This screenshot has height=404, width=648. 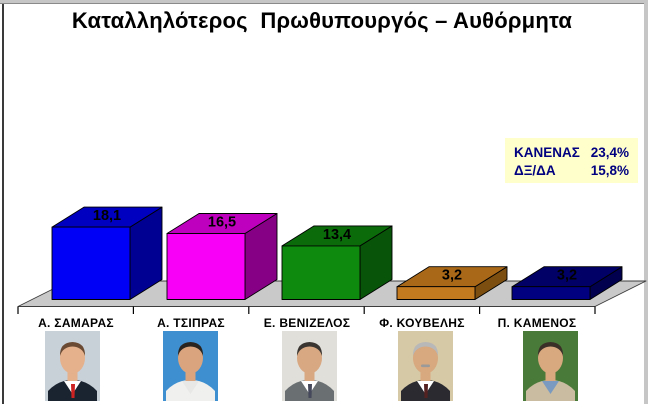 I want to click on portrait-kamenos, so click(x=550, y=366).